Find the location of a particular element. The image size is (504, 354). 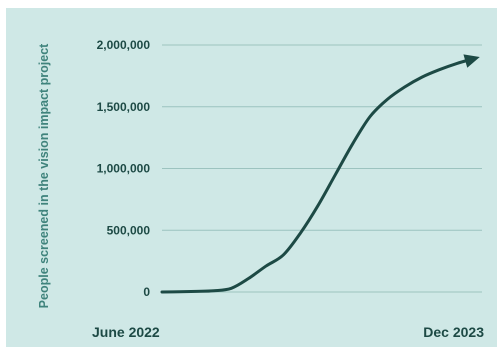

x-tick-label: June 2022 is located at coordinates (126, 332).